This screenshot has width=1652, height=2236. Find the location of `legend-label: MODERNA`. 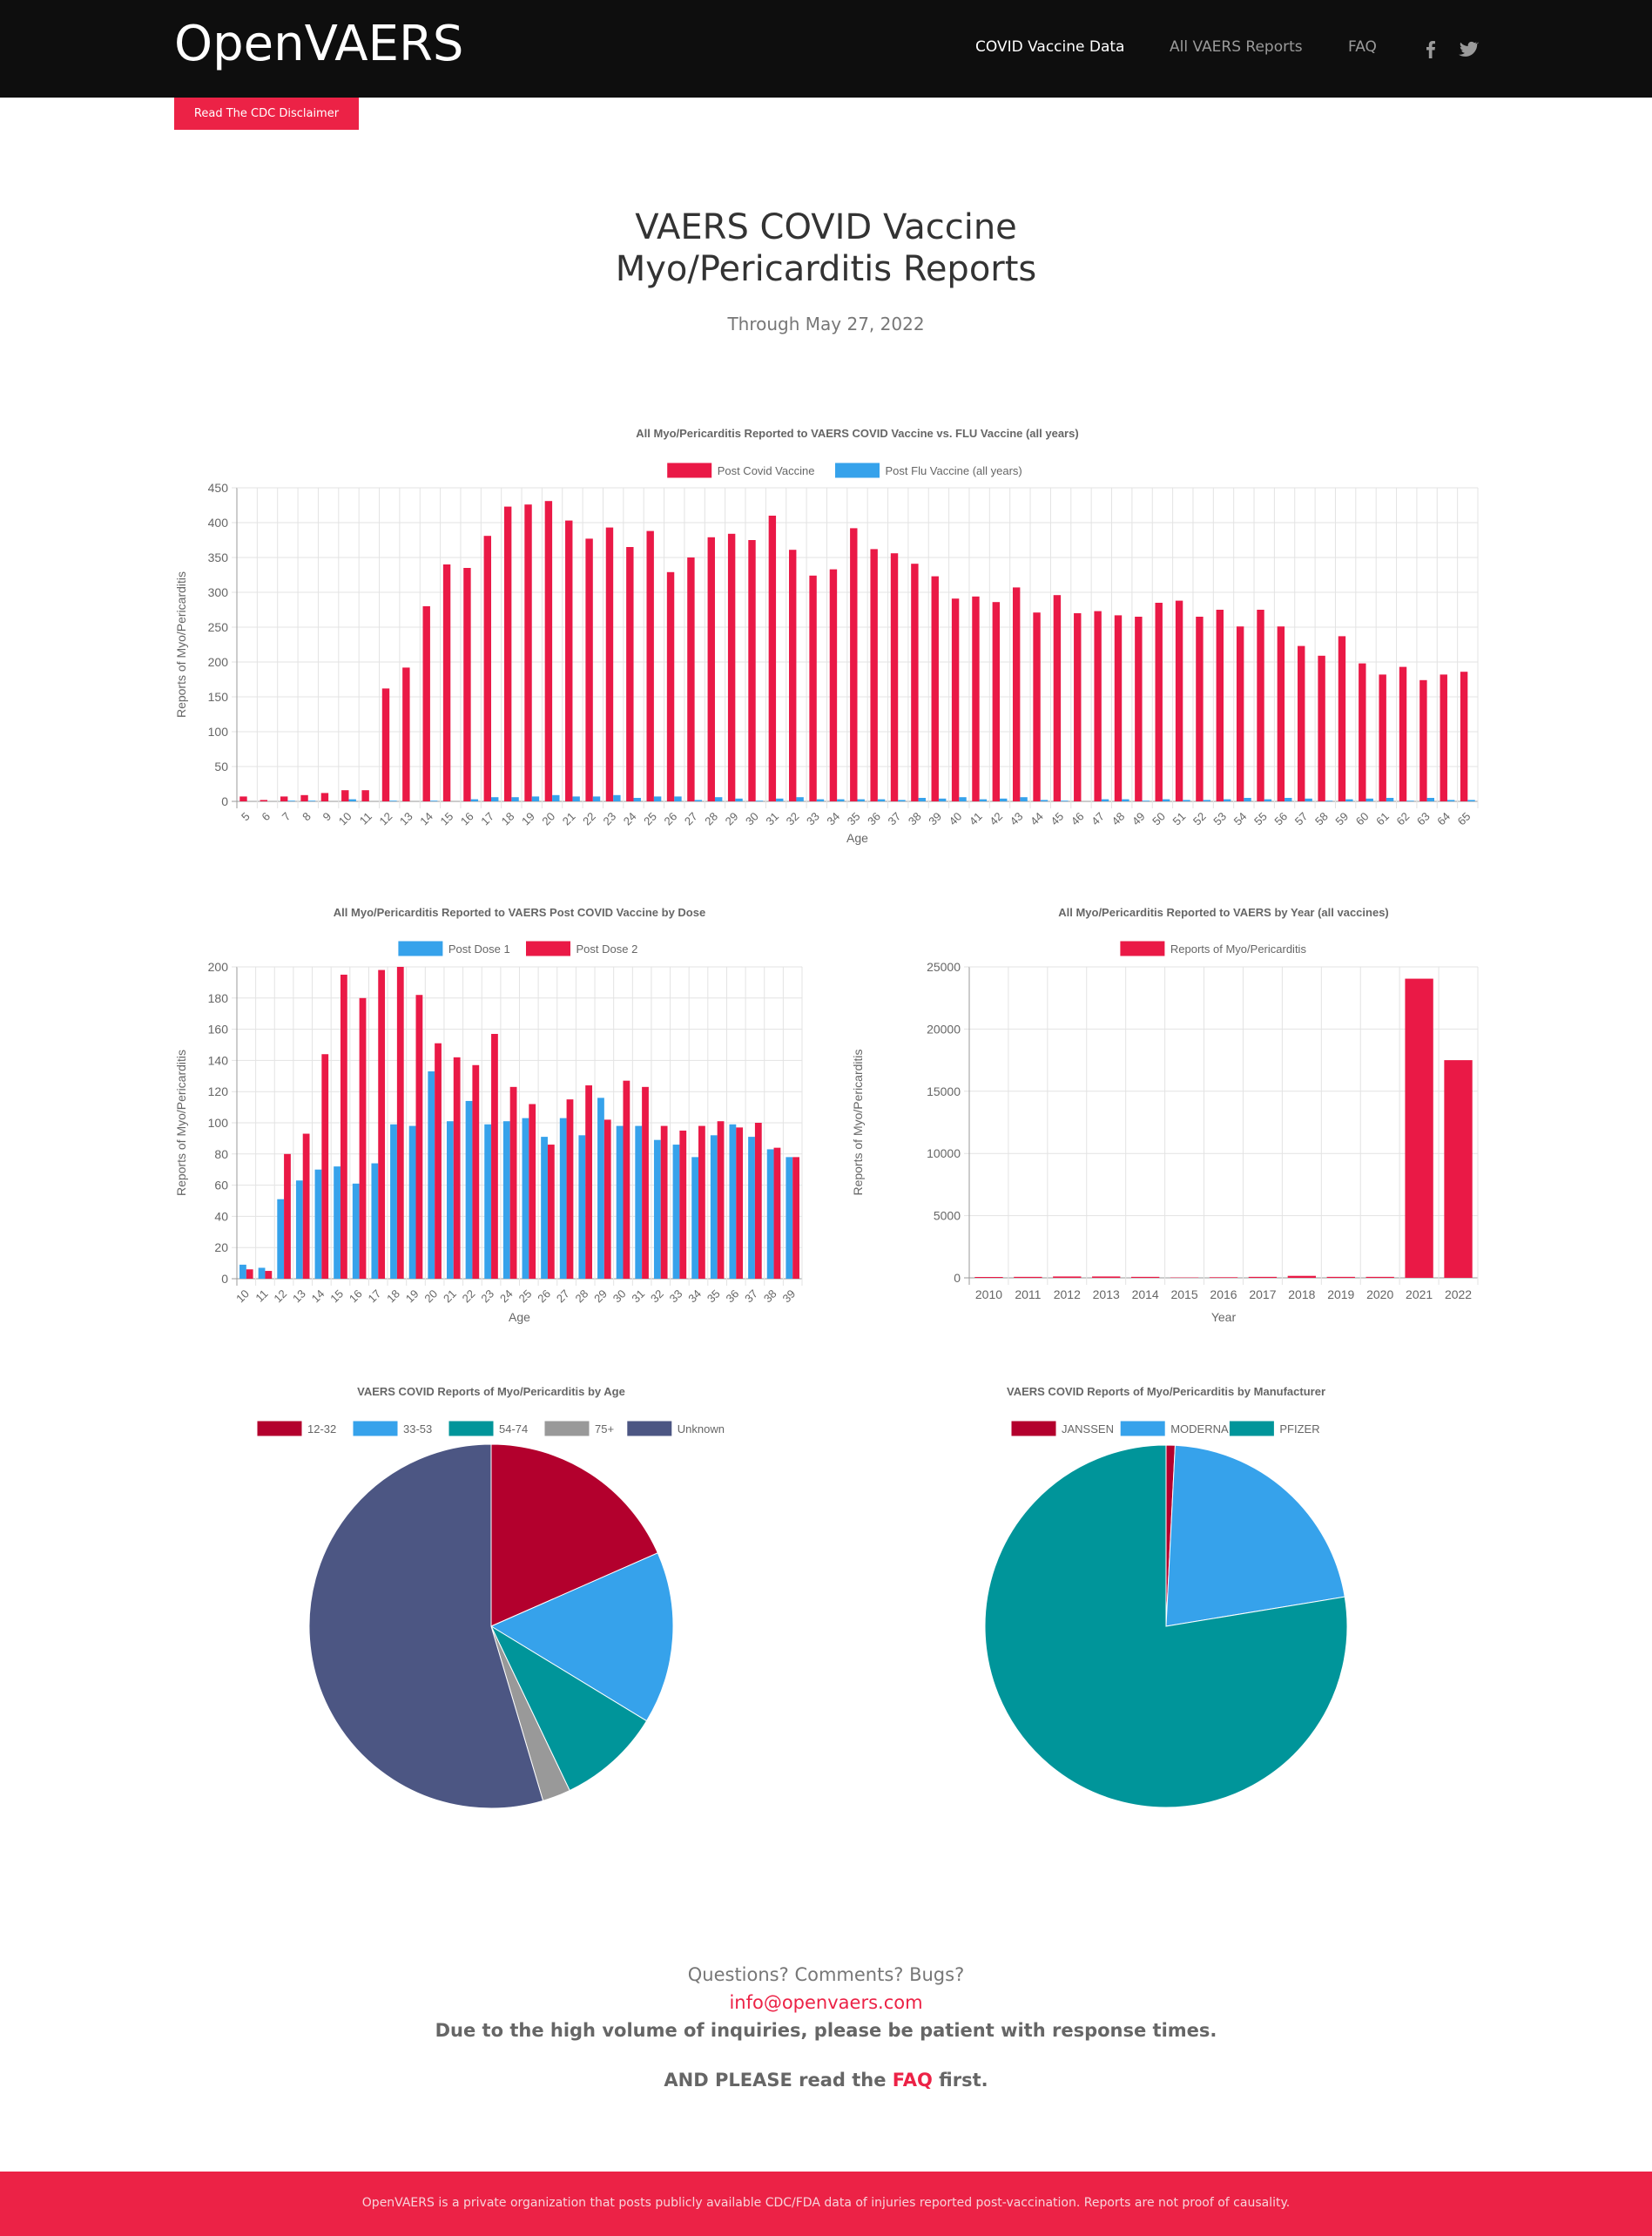

legend-label: MODERNA is located at coordinates (1199, 1428).